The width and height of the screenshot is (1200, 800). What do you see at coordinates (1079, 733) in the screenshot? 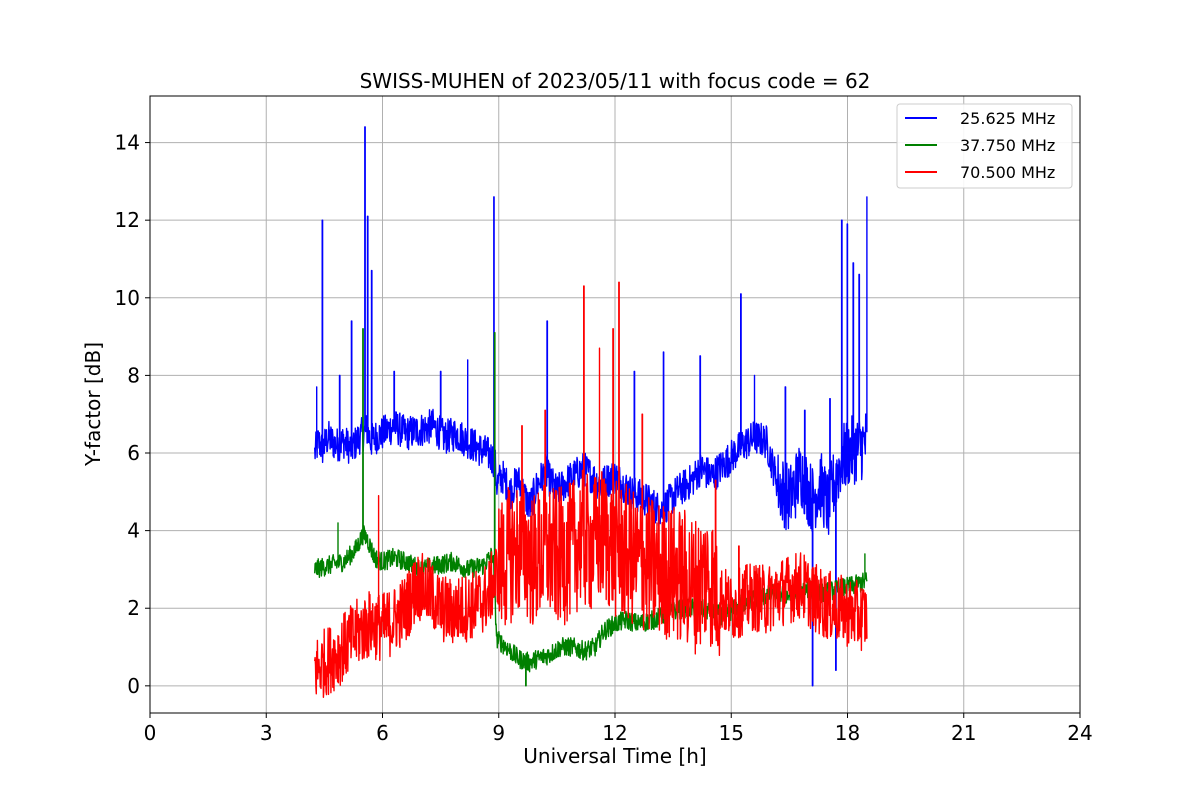
I see `x-tick-label: 24` at bounding box center [1079, 733].